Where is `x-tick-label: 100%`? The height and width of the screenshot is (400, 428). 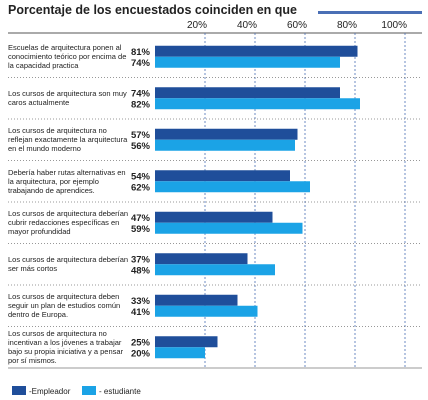
x-tick-label: 100% is located at coordinates (394, 25).